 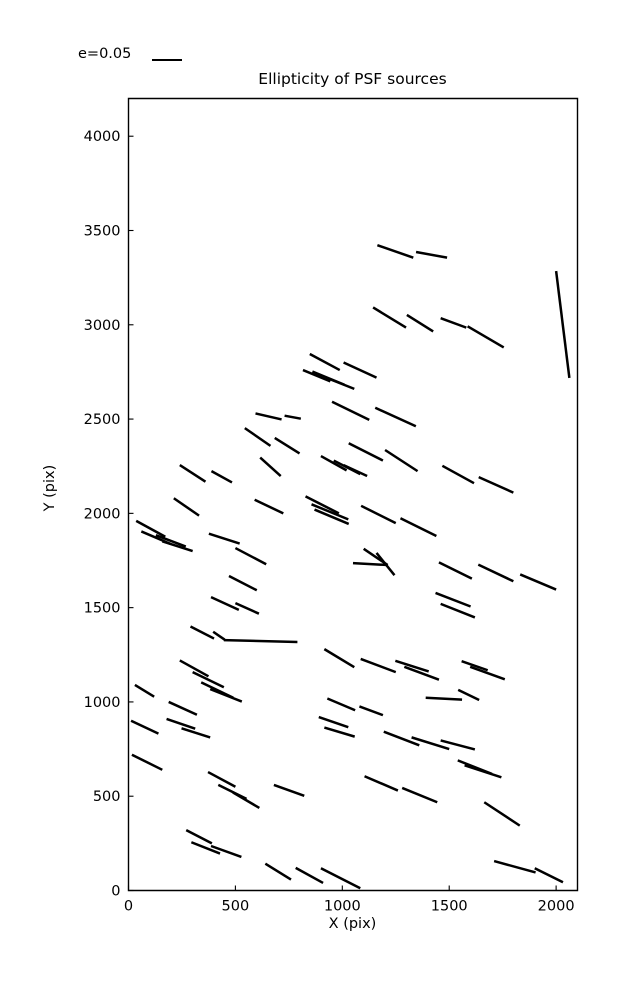 What do you see at coordinates (102, 420) in the screenshot?
I see `y-tick-label: 2500` at bounding box center [102, 420].